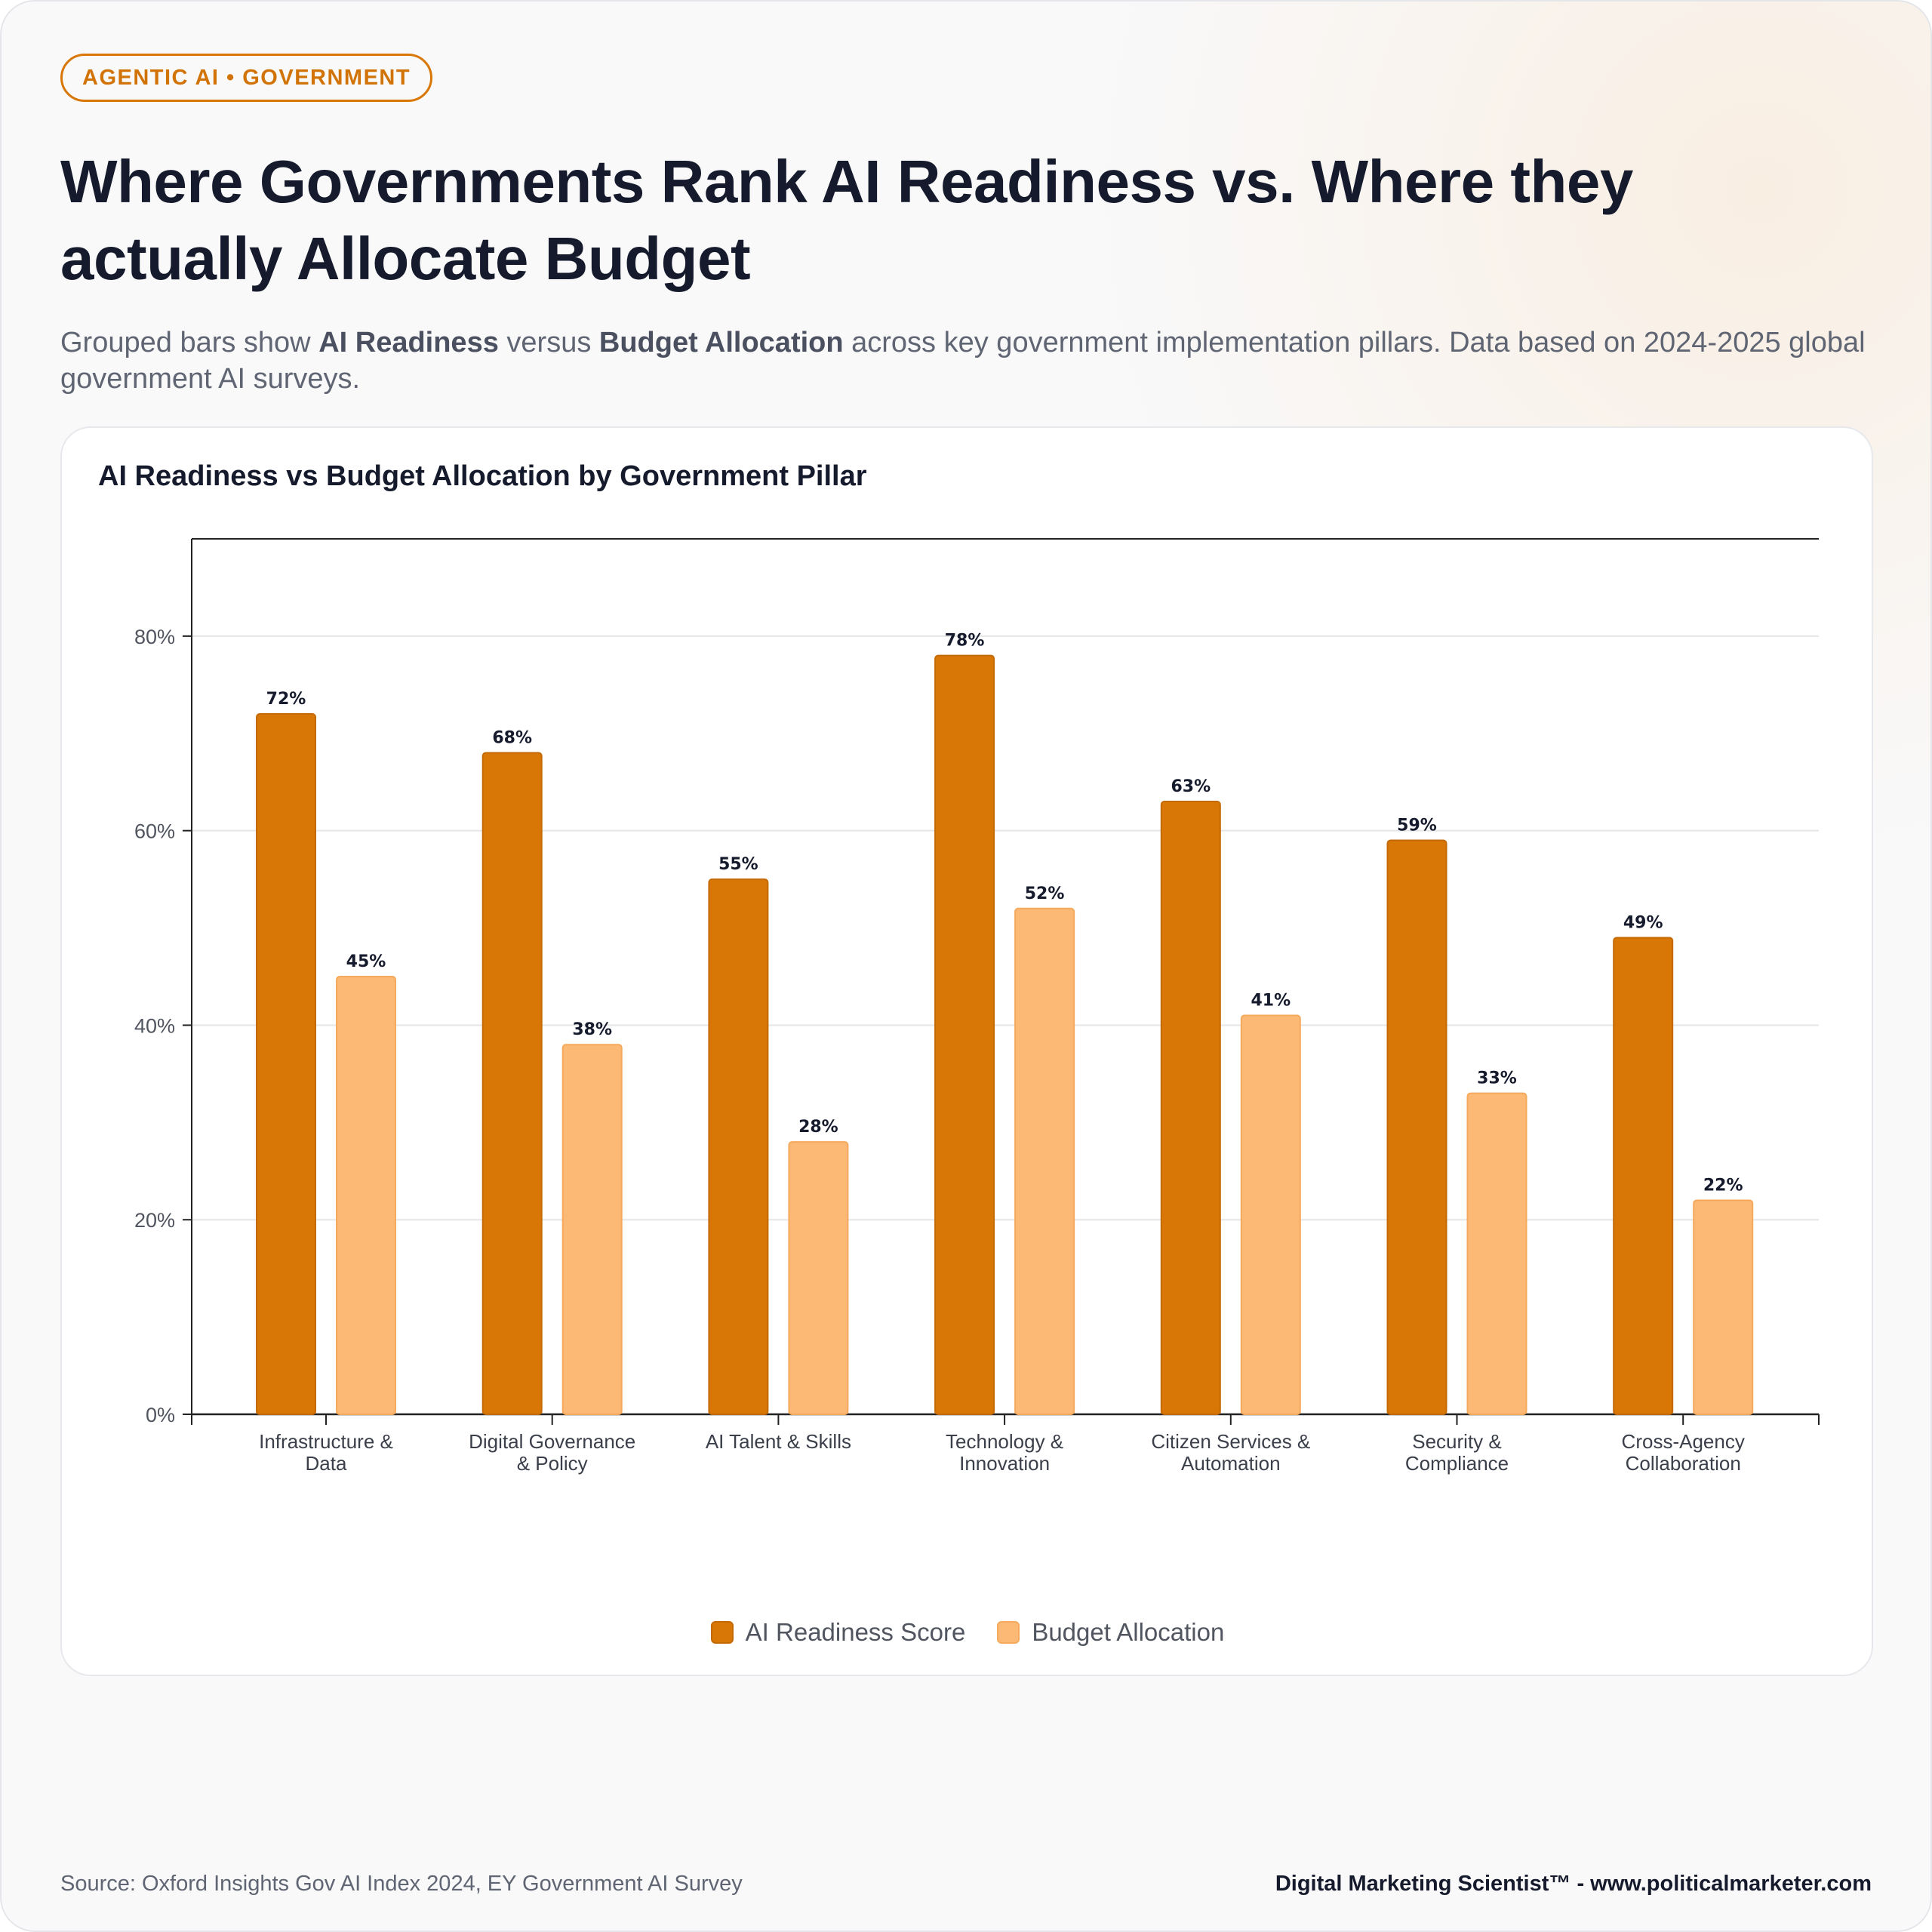 The image size is (1932, 1932). What do you see at coordinates (965, 641) in the screenshot?
I see `data-label: 78%` at bounding box center [965, 641].